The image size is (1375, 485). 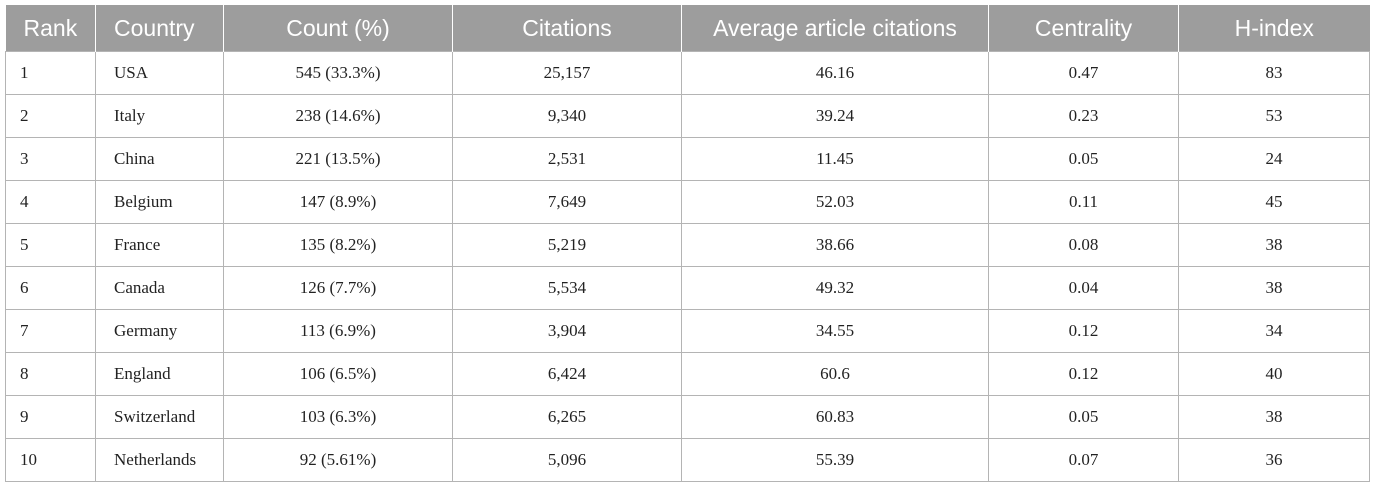 What do you see at coordinates (1083, 202) in the screenshot?
I see `cell-centrality: 0.11` at bounding box center [1083, 202].